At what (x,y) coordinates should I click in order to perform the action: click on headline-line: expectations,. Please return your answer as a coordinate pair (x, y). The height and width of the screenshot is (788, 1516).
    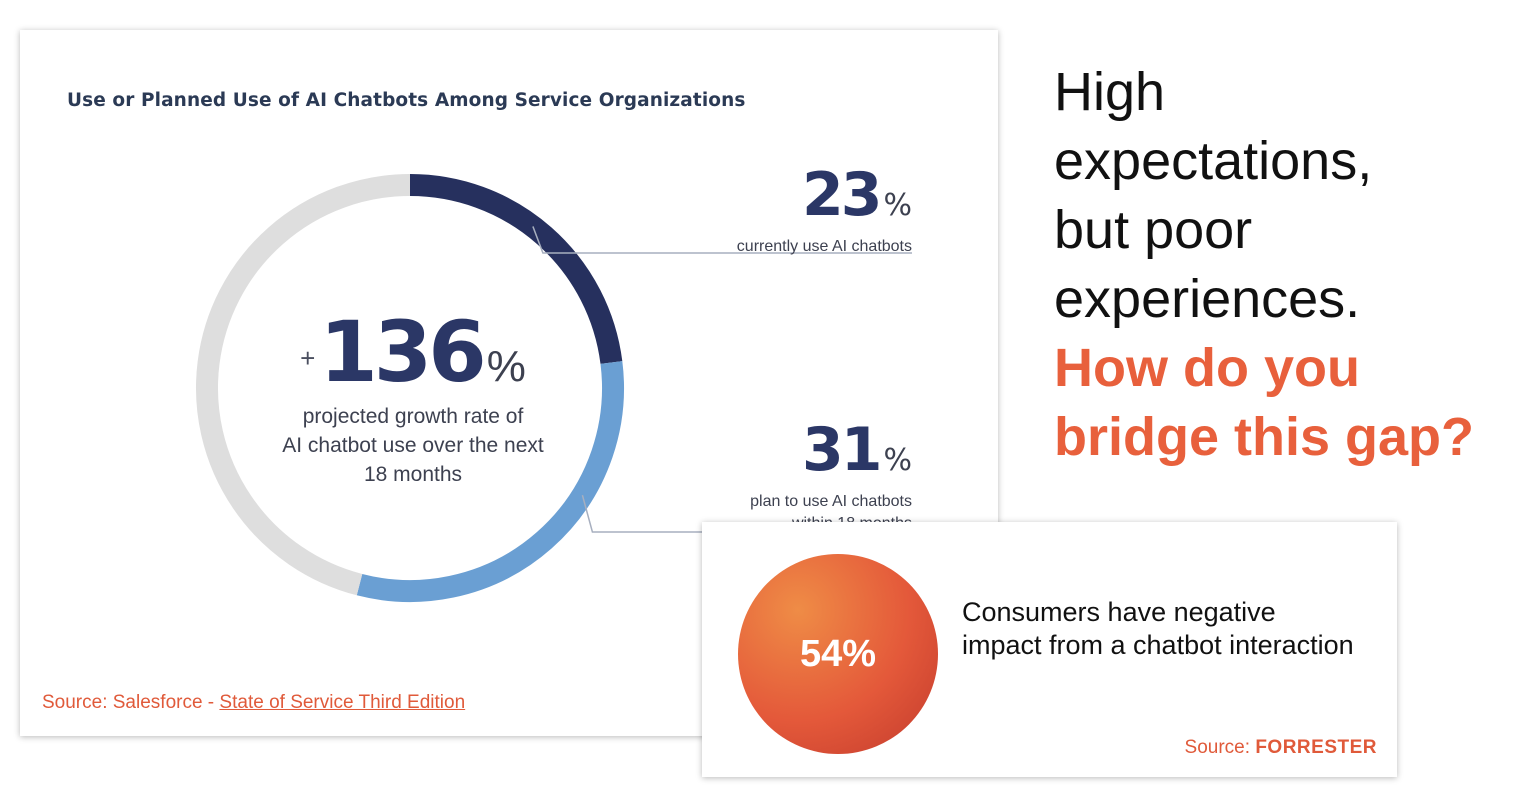
    Looking at the image, I should click on (1213, 161).